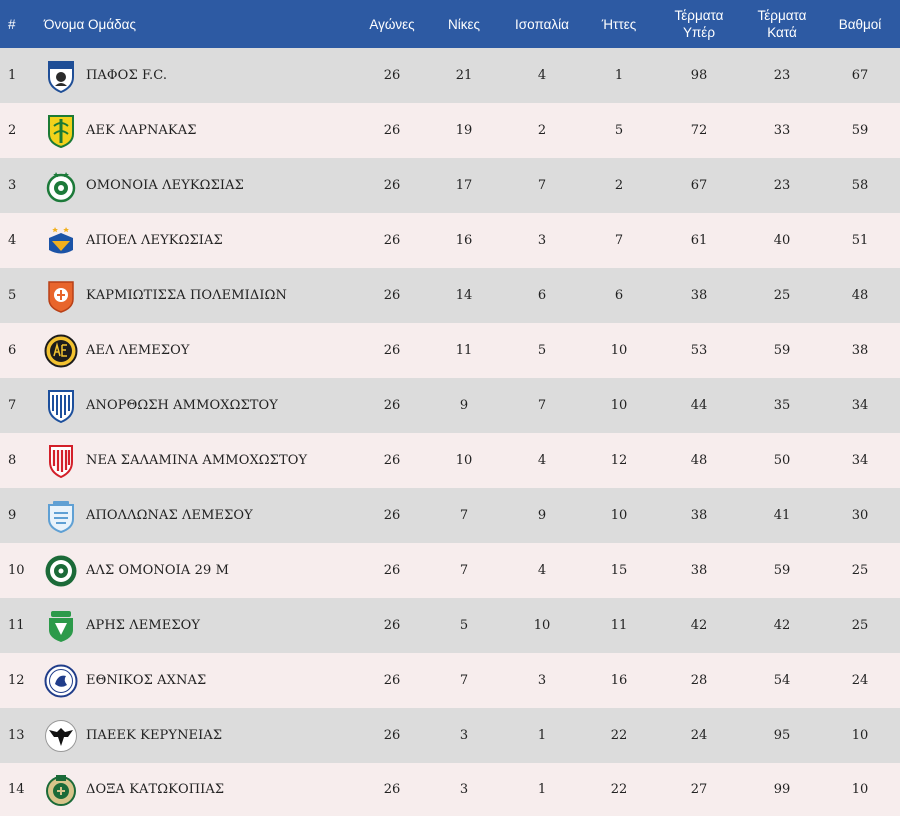 This screenshot has height=816, width=900. Describe the element at coordinates (464, 460) in the screenshot. I see `wins-cell: 10` at that location.